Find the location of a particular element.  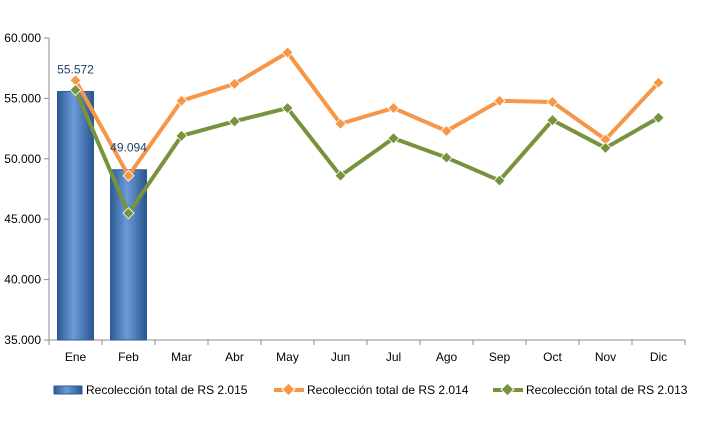

legend-item-2014: Recolección total de RS 2.014 is located at coordinates (370, 390).